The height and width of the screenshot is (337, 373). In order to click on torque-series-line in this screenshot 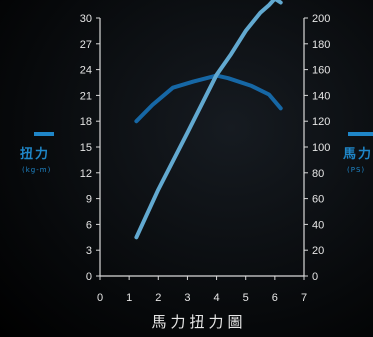, I will do `click(208, 98)`.